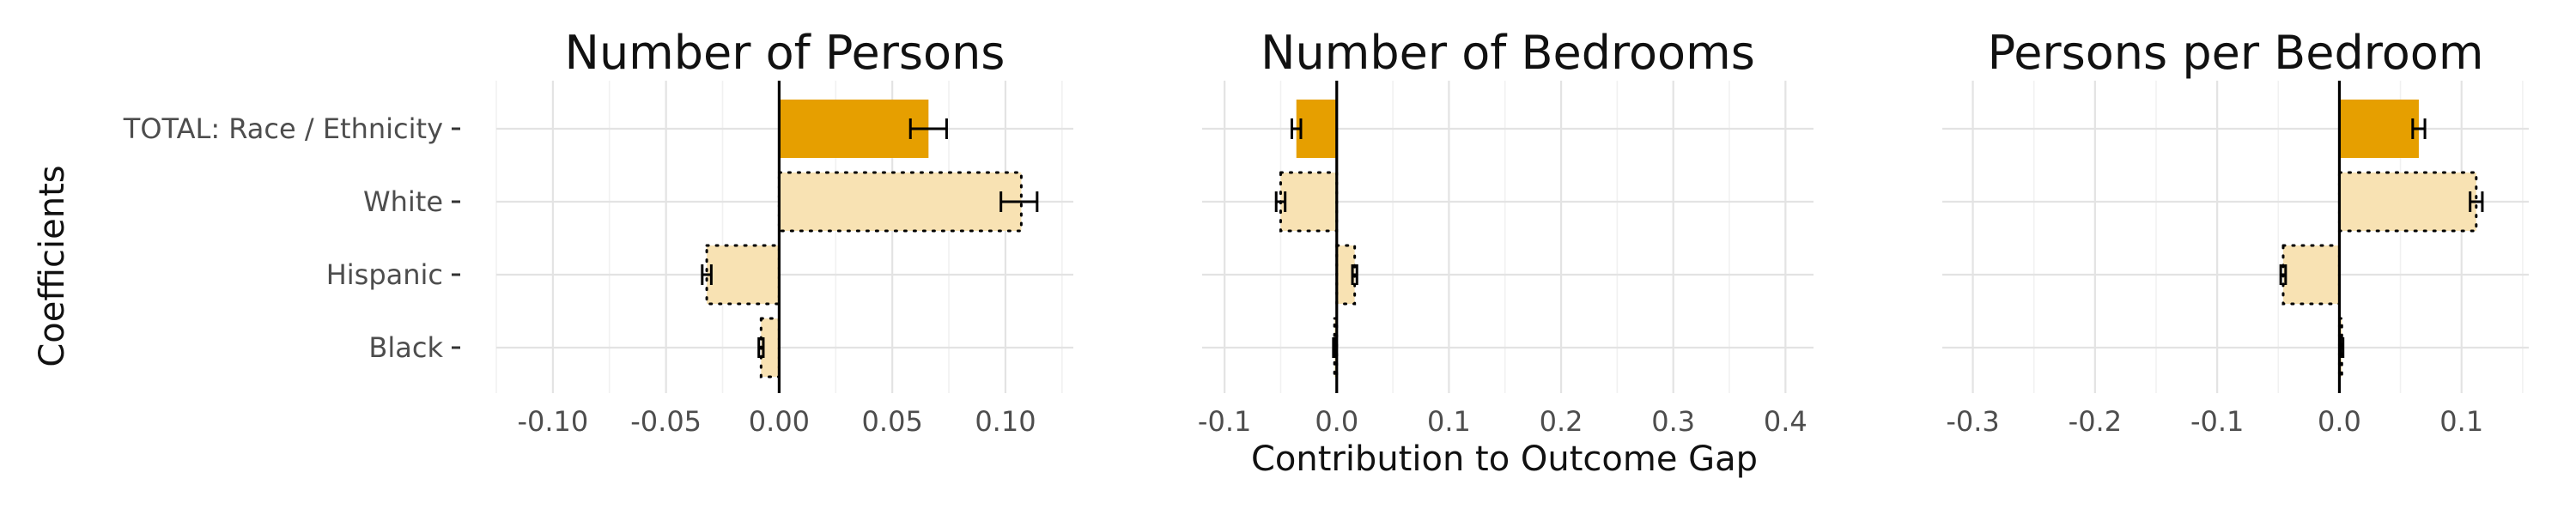 The width and height of the screenshot is (2576, 515). I want to click on y-tick-label: Hispanic, so click(385, 274).